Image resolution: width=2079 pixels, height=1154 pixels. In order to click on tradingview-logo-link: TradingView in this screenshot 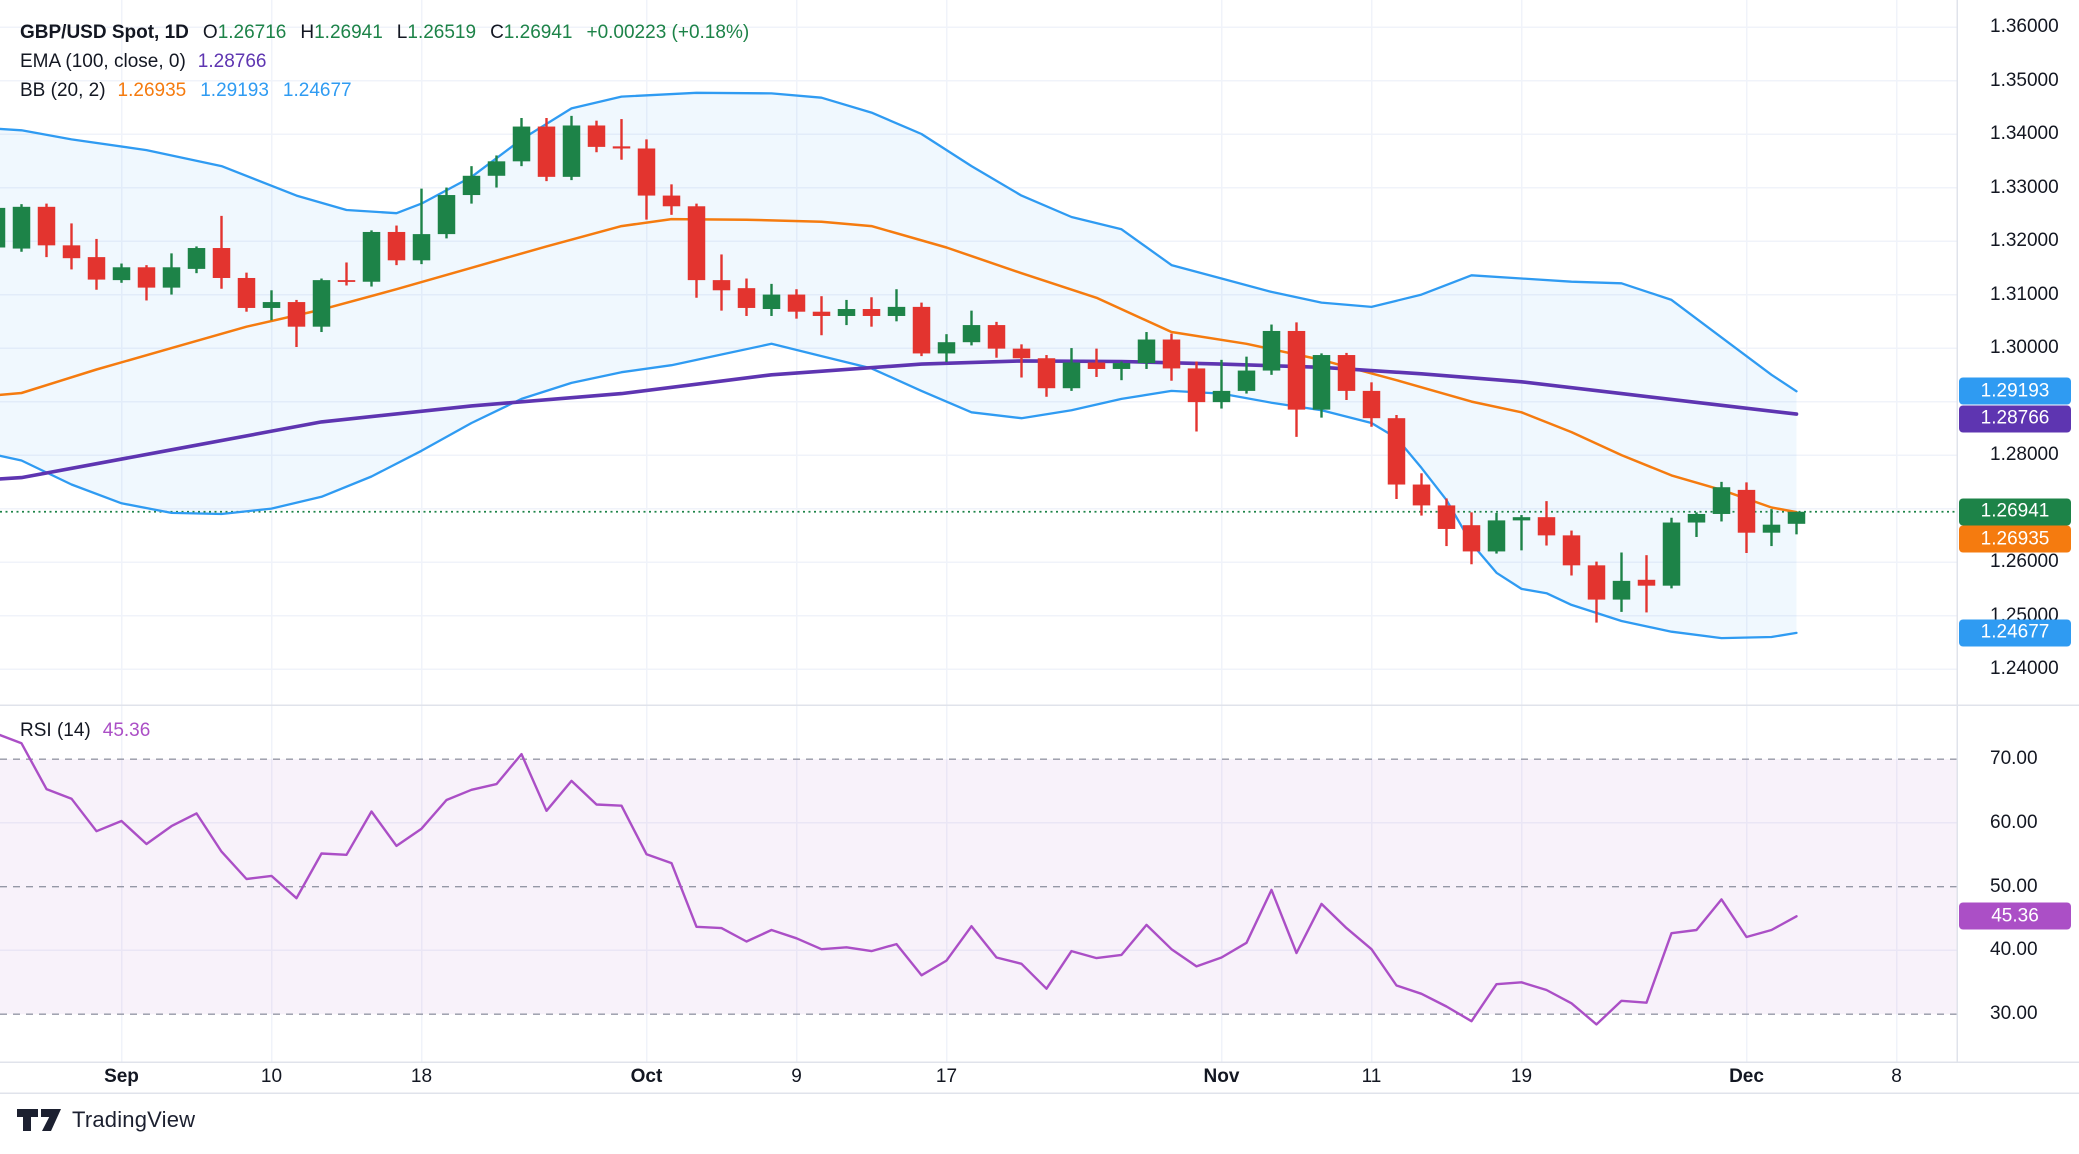, I will do `click(105, 1120)`.